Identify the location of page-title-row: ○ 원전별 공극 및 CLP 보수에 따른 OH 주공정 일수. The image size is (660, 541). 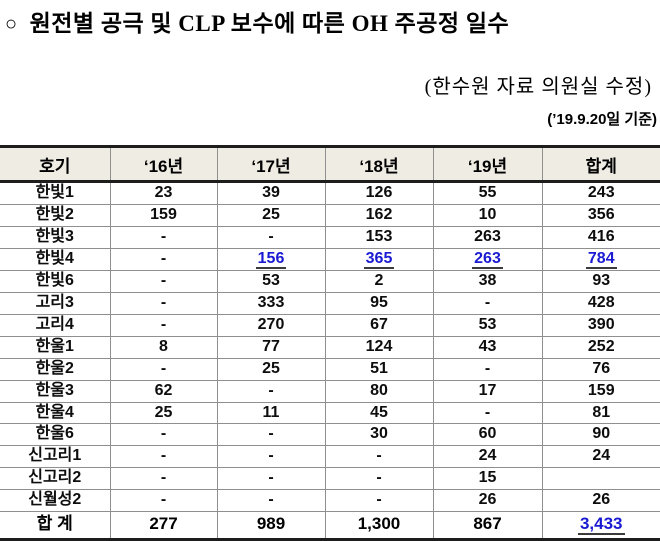
(330, 19).